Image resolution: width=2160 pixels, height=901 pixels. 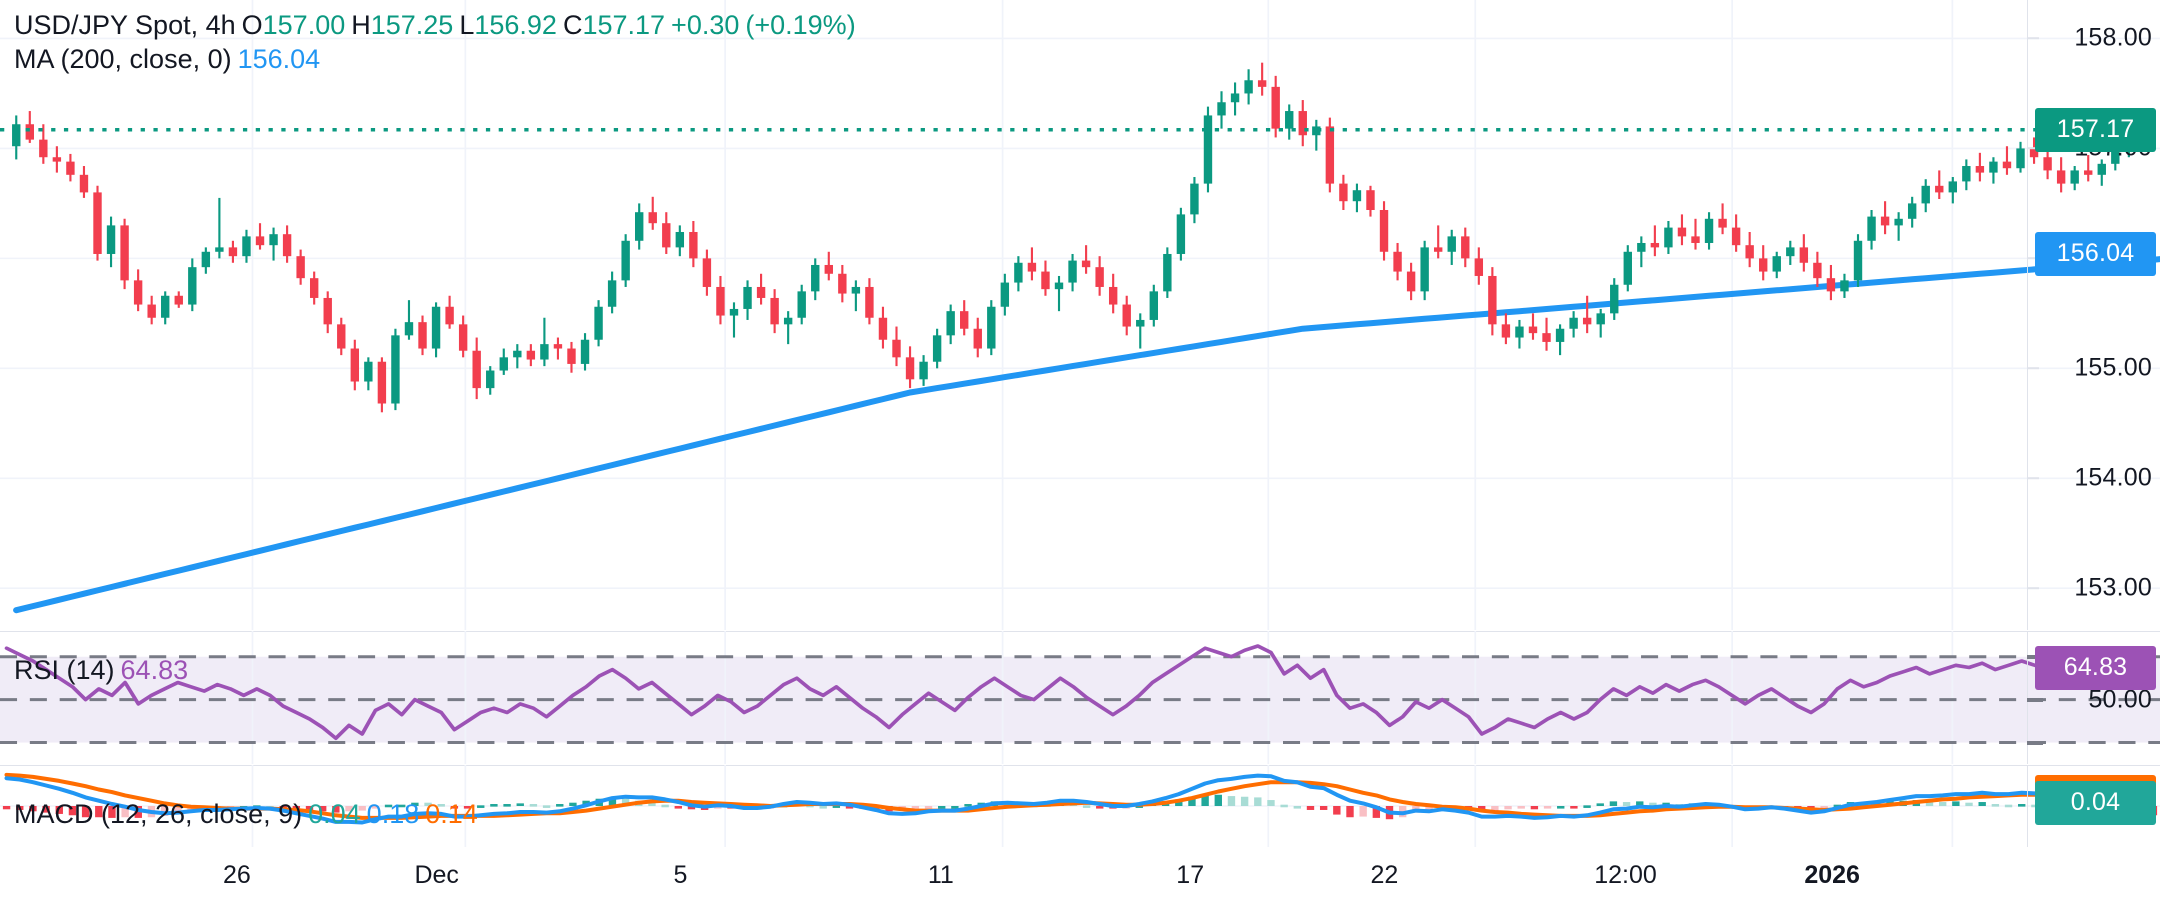 I want to click on time-tick-3: 11, so click(x=940, y=875).